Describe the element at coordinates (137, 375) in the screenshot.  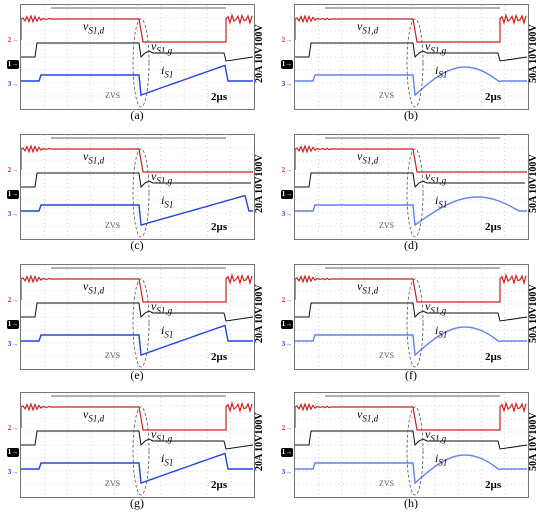
I see `panel-caption: (e)` at that location.